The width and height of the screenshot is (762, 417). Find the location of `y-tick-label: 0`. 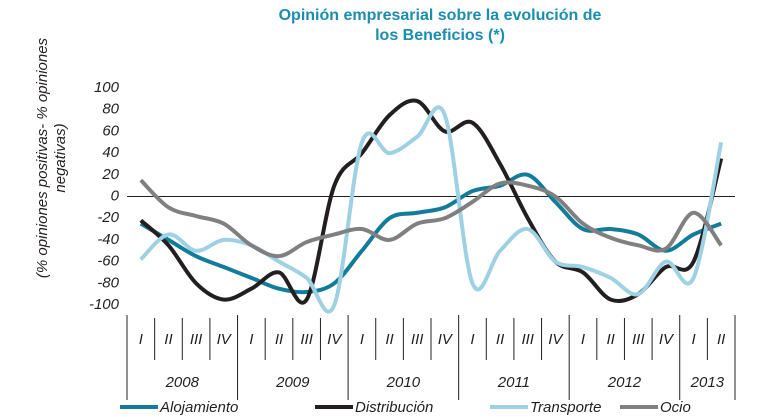

y-tick-label: 0 is located at coordinates (115, 195).